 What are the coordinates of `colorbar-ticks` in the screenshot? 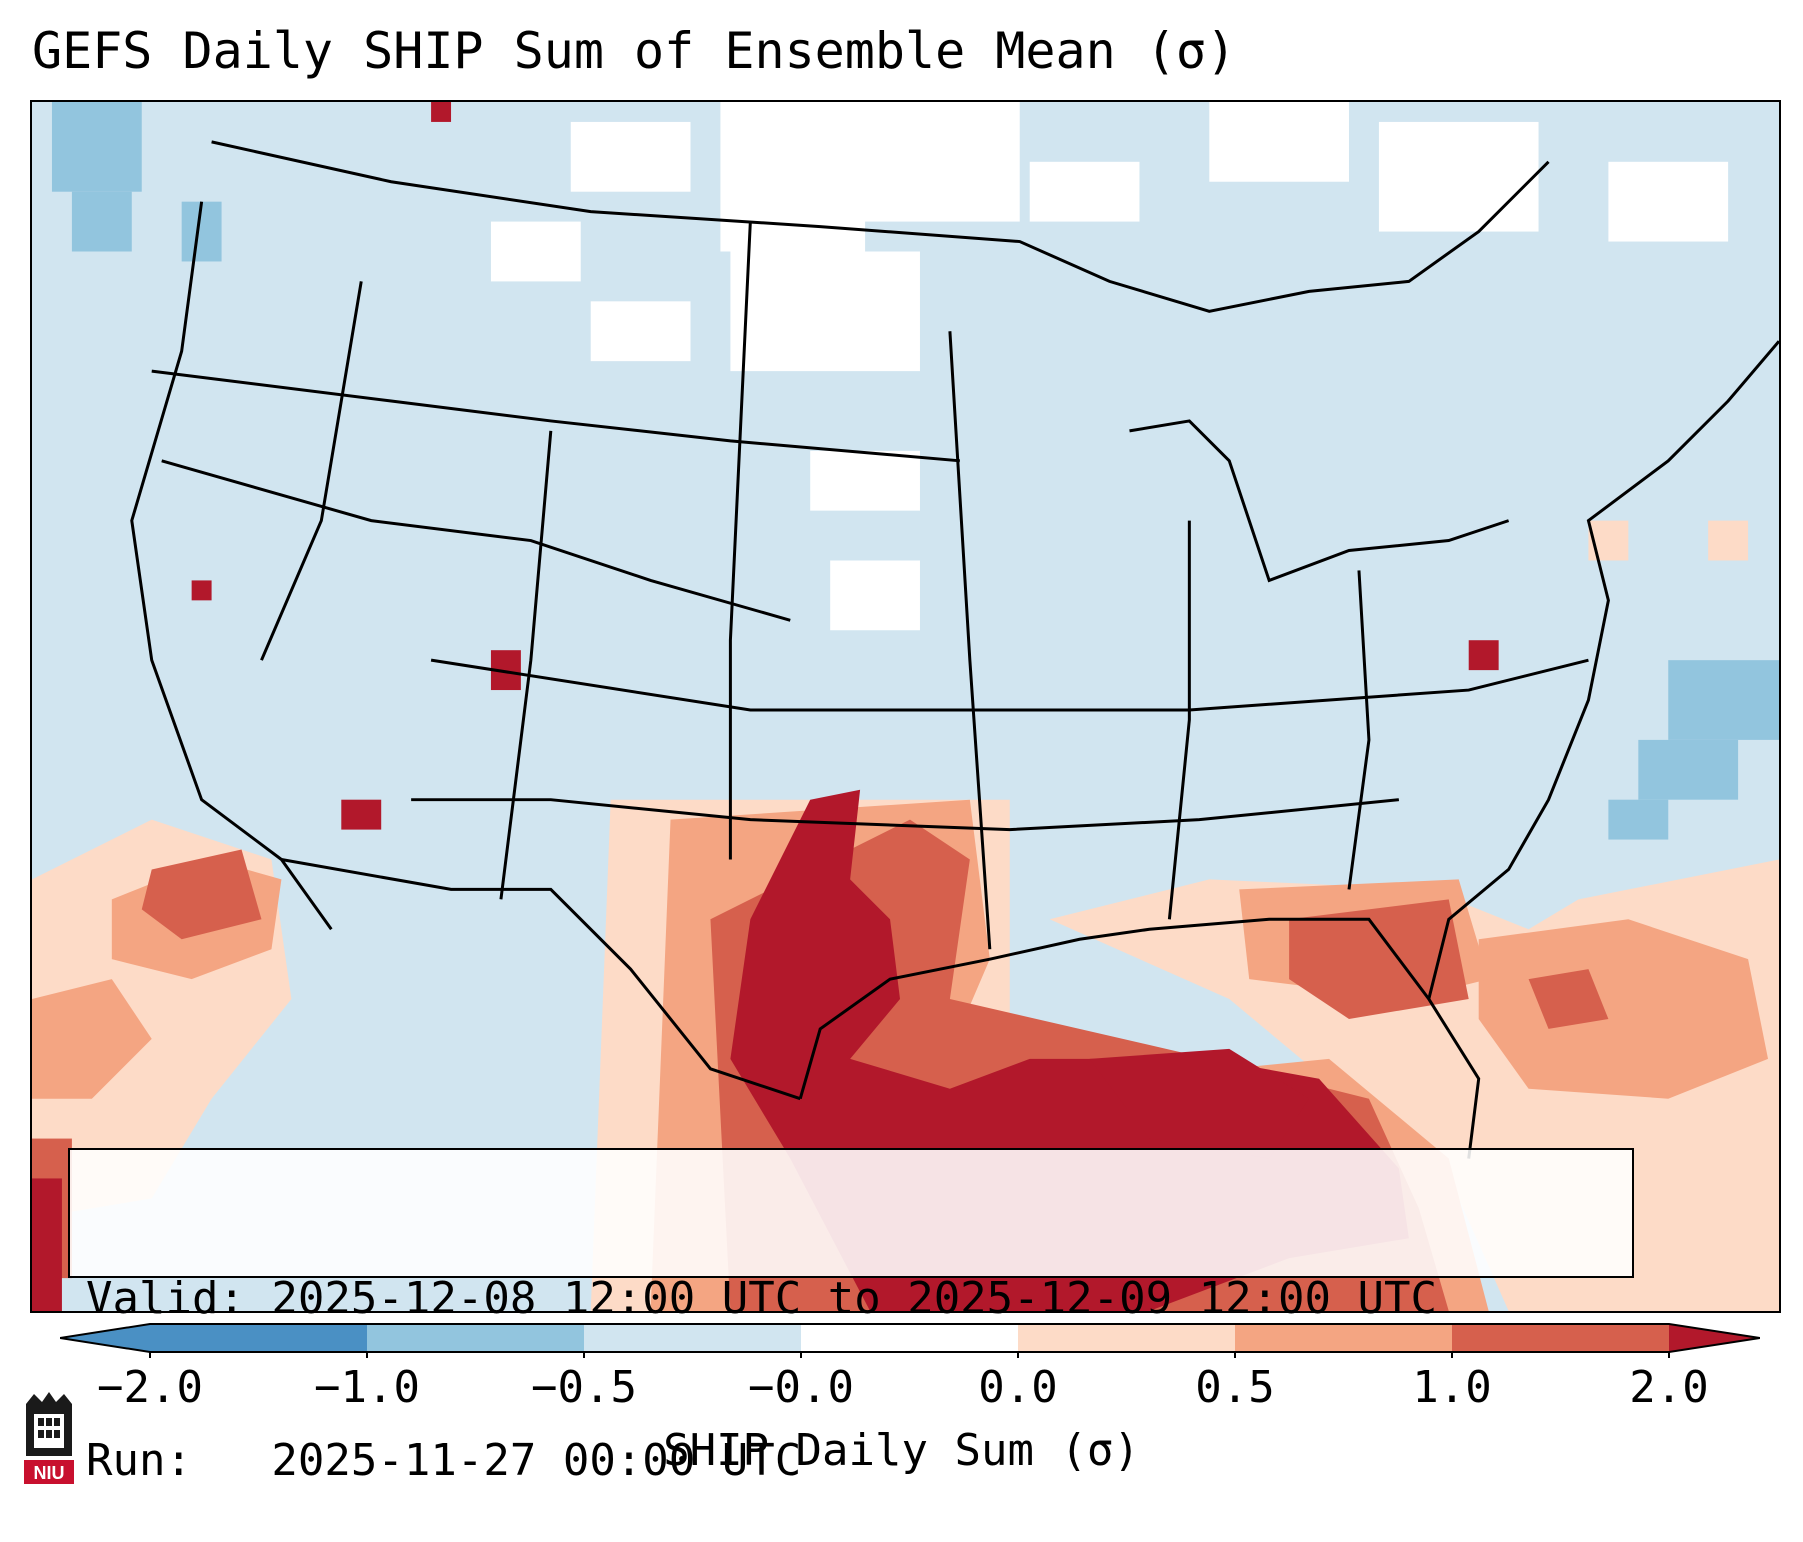 It's located at (909, 1355).